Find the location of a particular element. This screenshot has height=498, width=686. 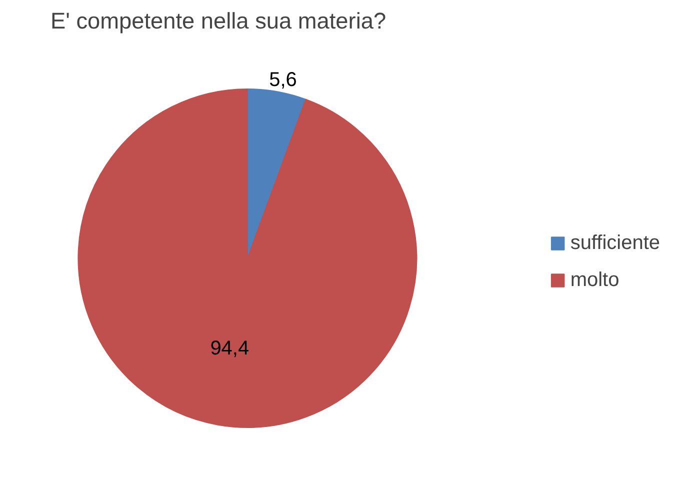

legend-label: molto is located at coordinates (595, 280).